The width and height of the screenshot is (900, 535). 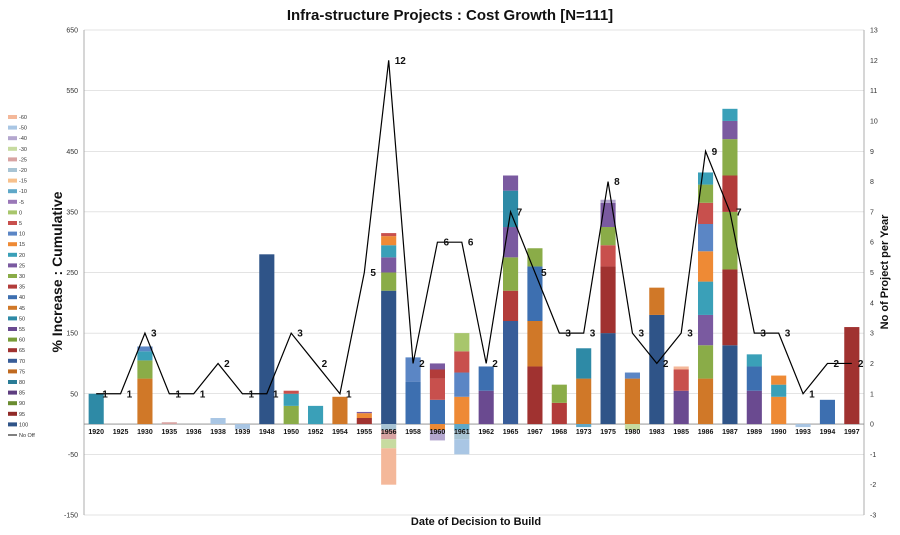 What do you see at coordinates (873, 455) in the screenshot?
I see `y2-tick-label: -1` at bounding box center [873, 455].